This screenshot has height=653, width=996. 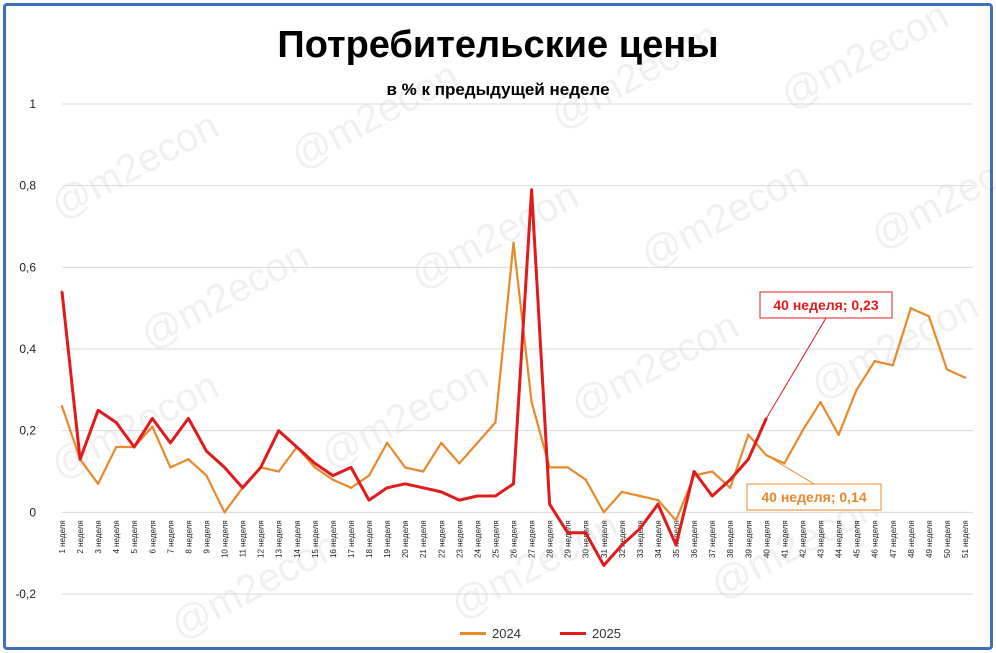 I want to click on legend-swatch-2025, so click(x=573, y=633).